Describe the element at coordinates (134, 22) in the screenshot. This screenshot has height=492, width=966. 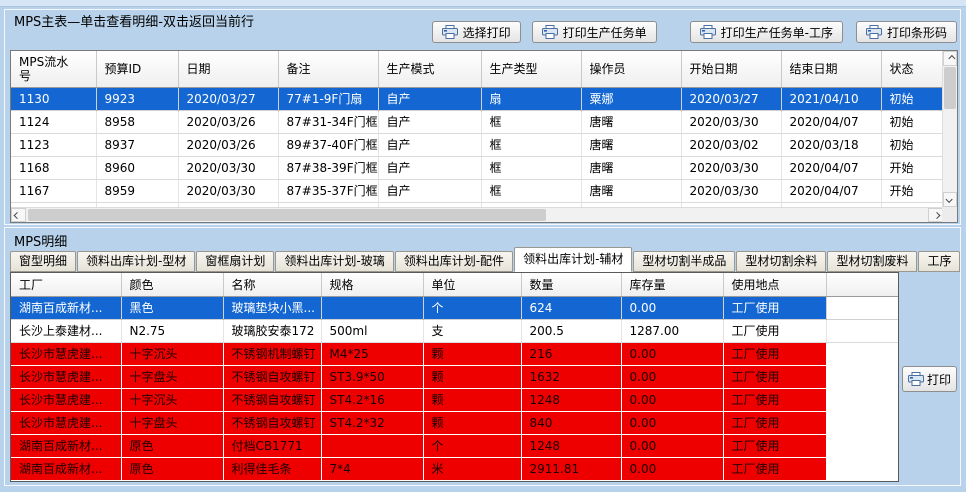
I see `master-panel-title: MPS主表—单击查看明细-双击返回当前行` at that location.